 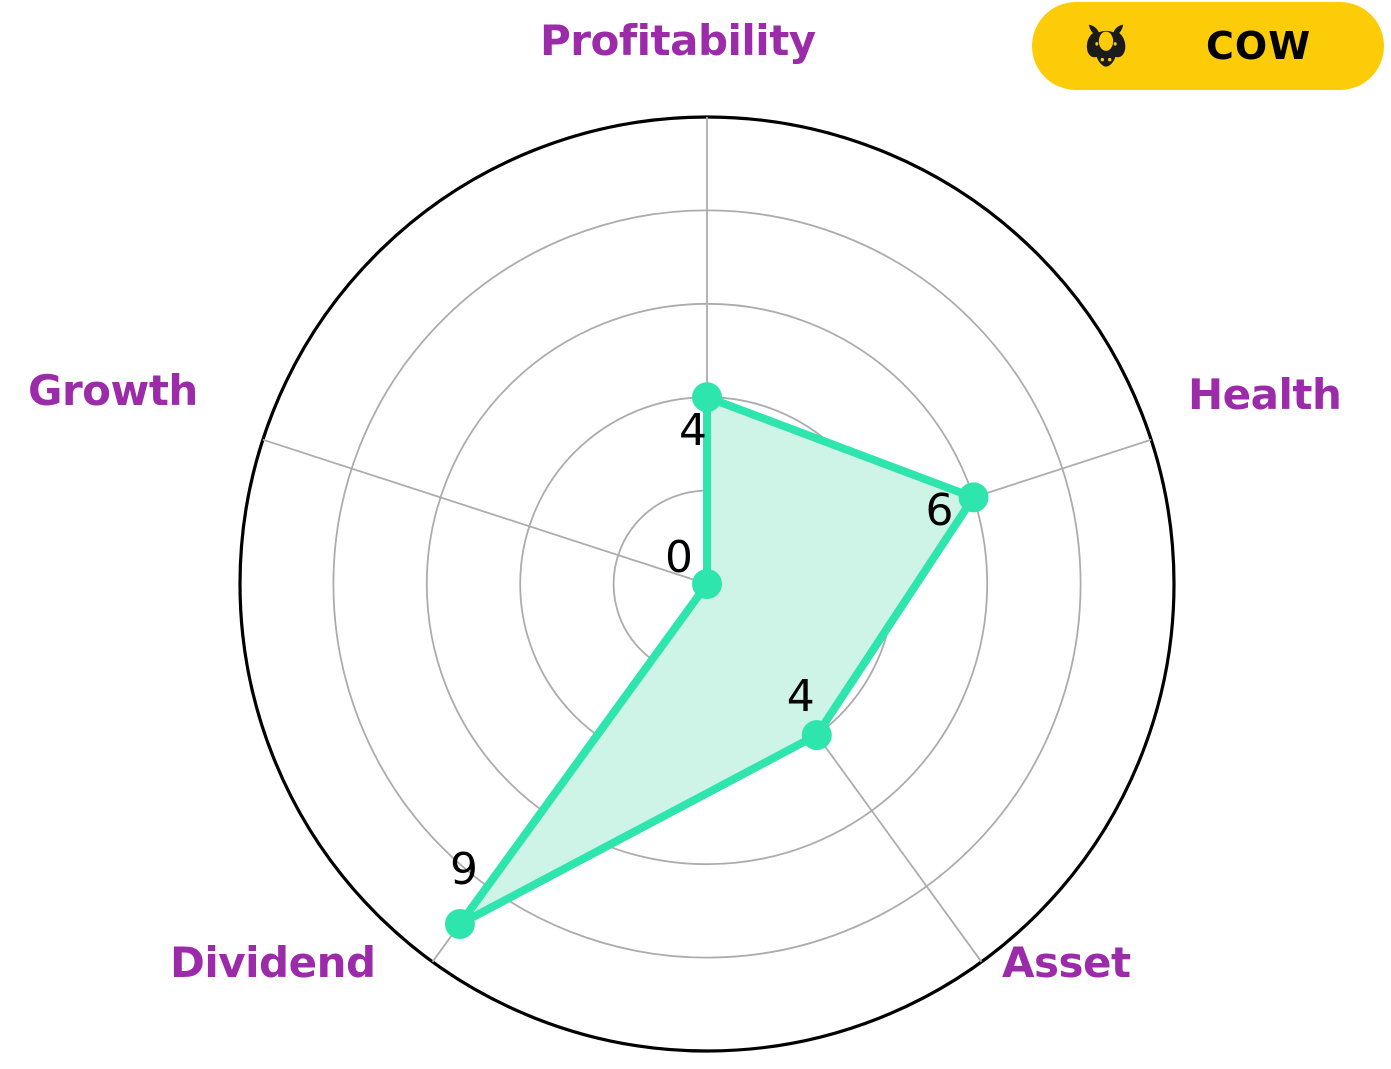 I want to click on data-point-asset, so click(x=816, y=735).